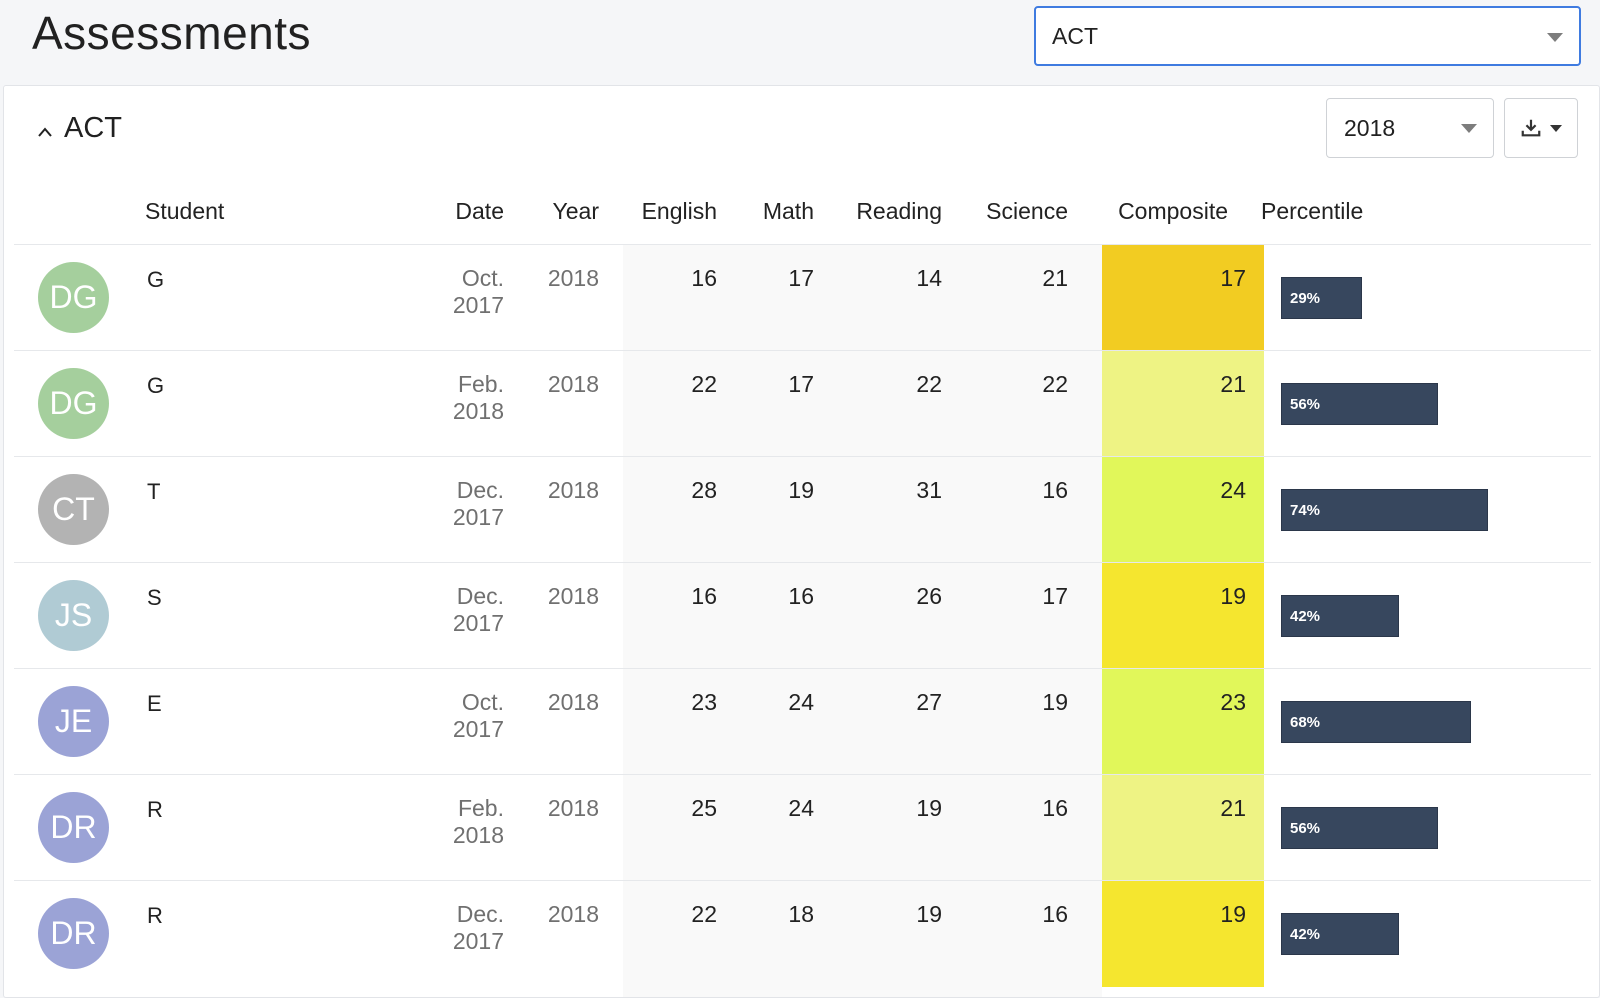 This screenshot has height=998, width=1600. Describe the element at coordinates (154, 597) in the screenshot. I see `student-name: S` at that location.